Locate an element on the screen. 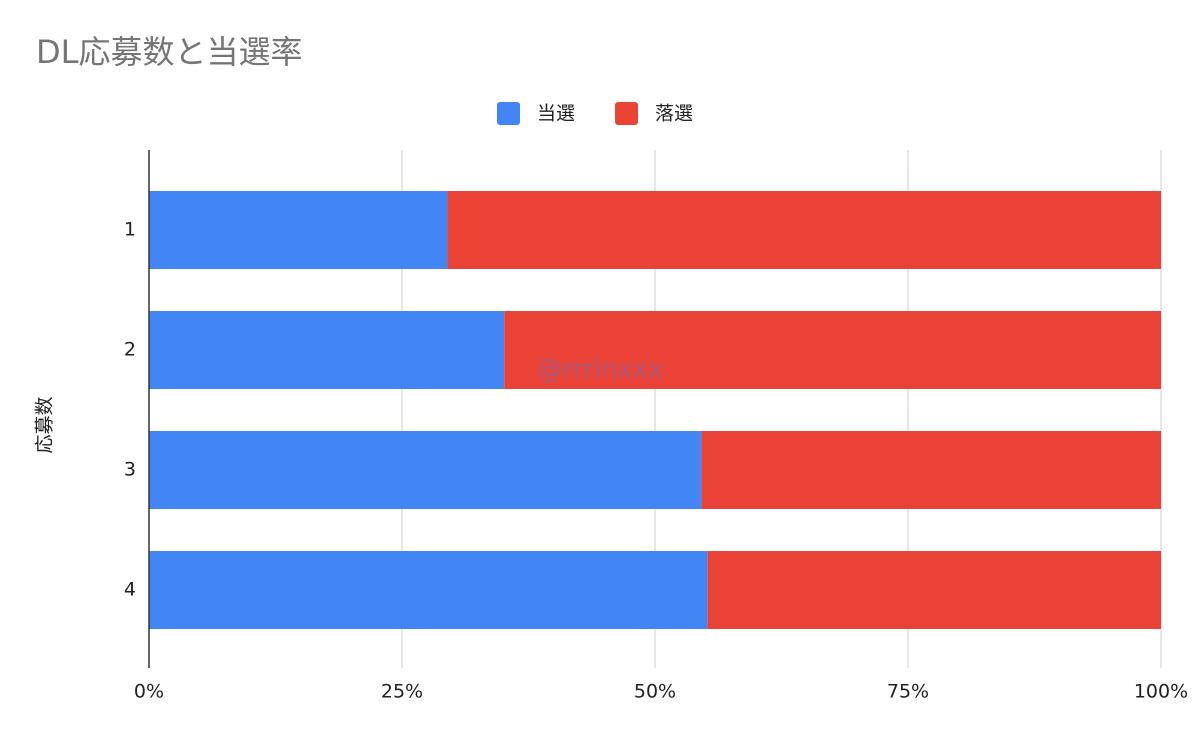 The width and height of the screenshot is (1200, 742). x-tick-label: 100% is located at coordinates (1161, 692).